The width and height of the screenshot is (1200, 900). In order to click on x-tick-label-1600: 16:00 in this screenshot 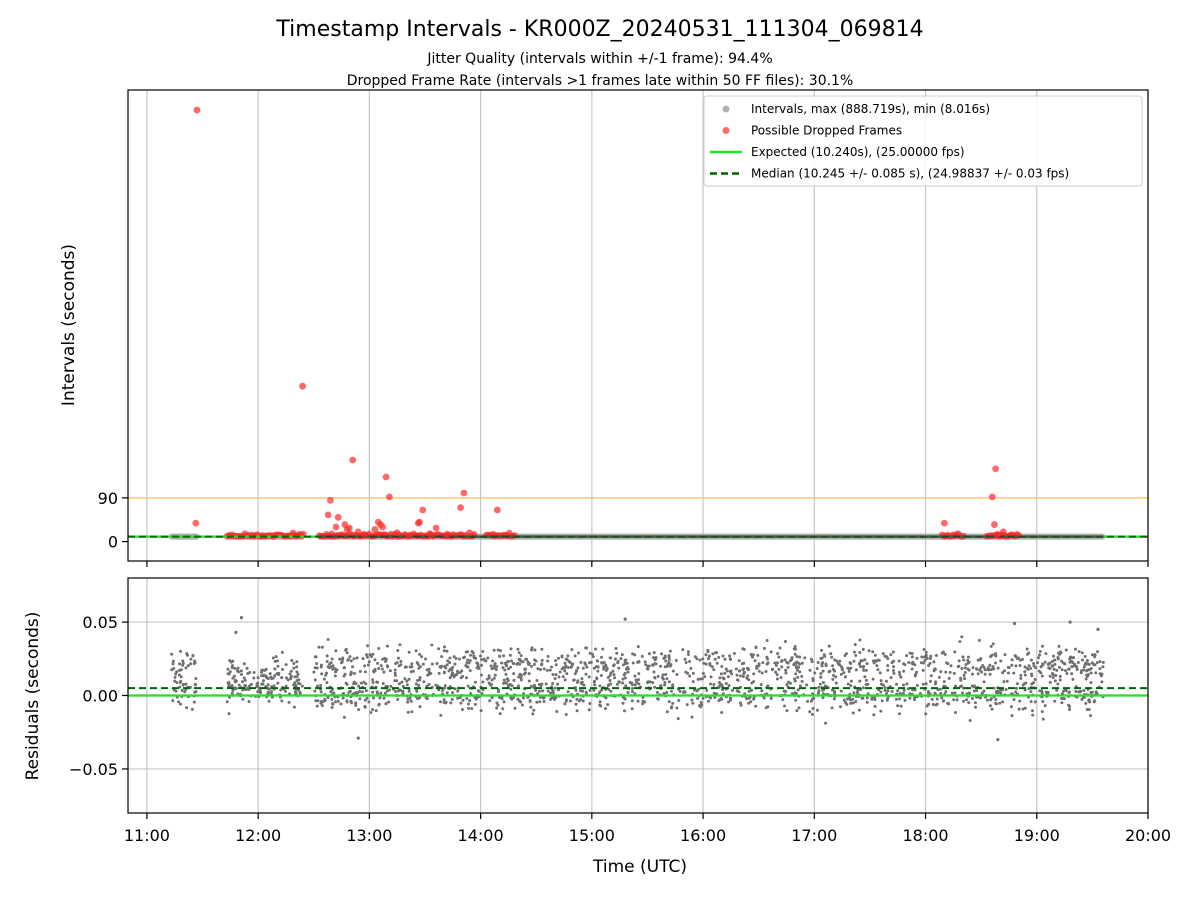, I will do `click(703, 835)`.